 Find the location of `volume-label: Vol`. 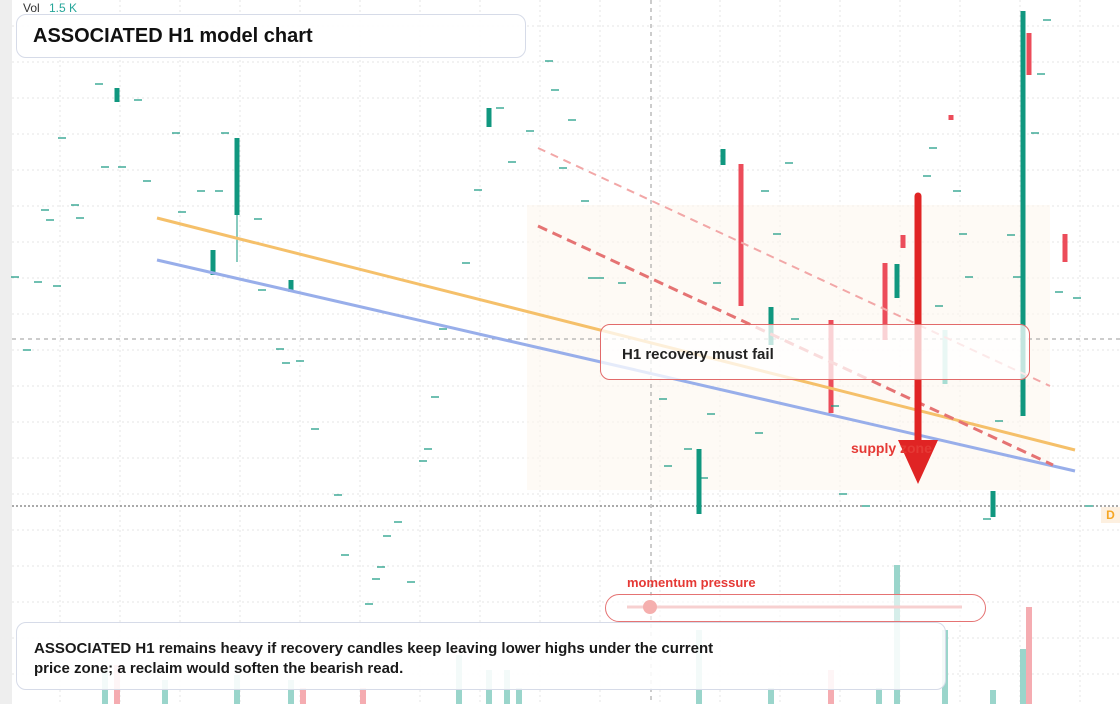

volume-label: Vol is located at coordinates (31, 8).